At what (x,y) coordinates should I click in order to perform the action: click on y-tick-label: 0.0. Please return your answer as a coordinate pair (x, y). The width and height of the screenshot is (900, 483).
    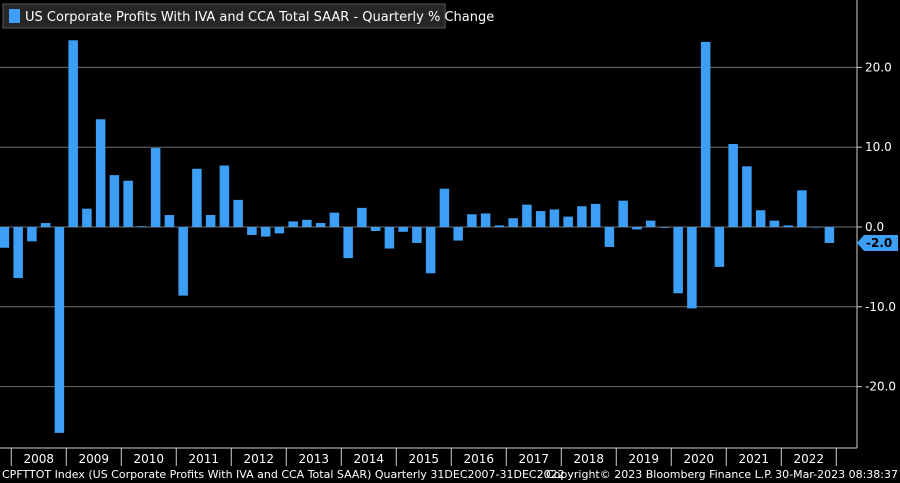
    Looking at the image, I should click on (874, 227).